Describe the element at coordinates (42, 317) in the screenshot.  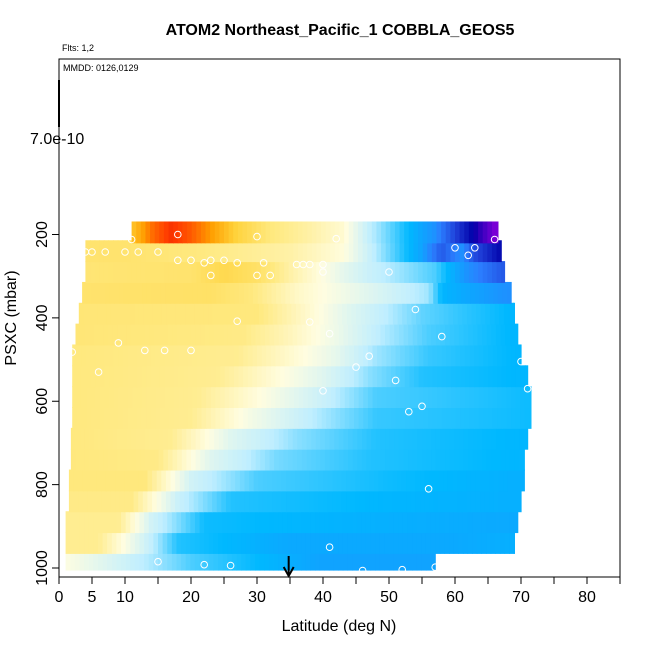
I see `y-tick-label: 400` at that location.